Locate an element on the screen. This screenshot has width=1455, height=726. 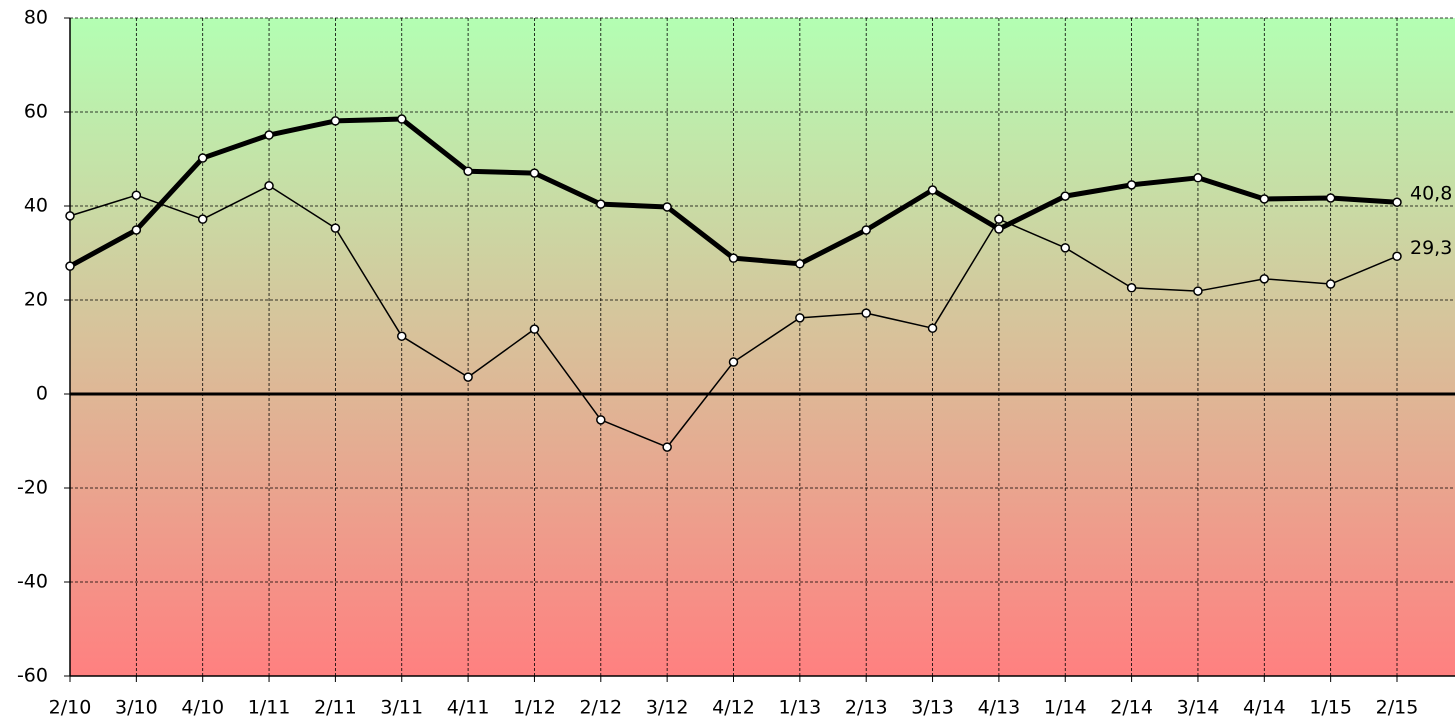
x-tick-label: 2/15 is located at coordinates (1397, 708).